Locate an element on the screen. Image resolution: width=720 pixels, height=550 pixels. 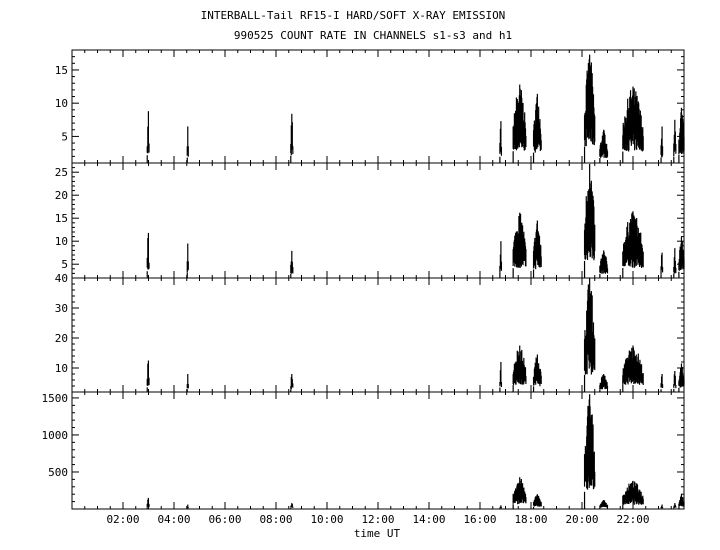
y-tick-label-h1: 1500 is located at coordinates (55, 398).